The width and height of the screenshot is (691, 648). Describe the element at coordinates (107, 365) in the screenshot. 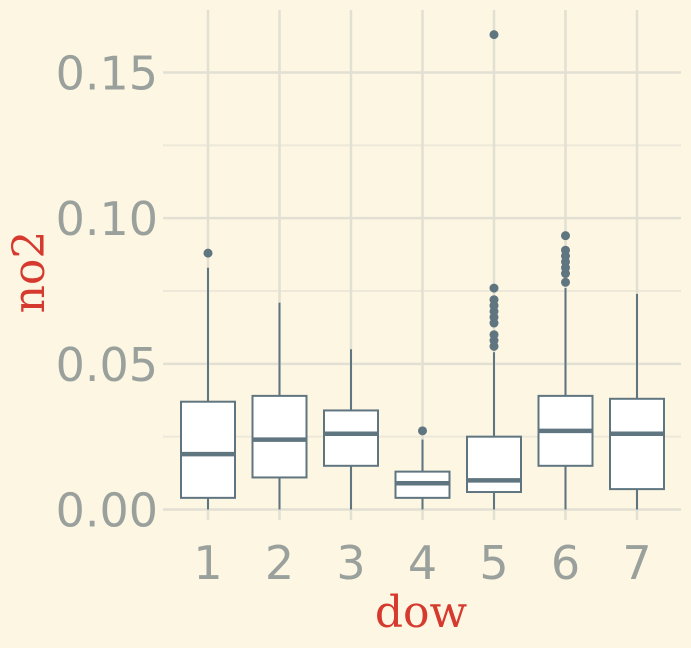

I see `y-tick-label: 0.05` at that location.